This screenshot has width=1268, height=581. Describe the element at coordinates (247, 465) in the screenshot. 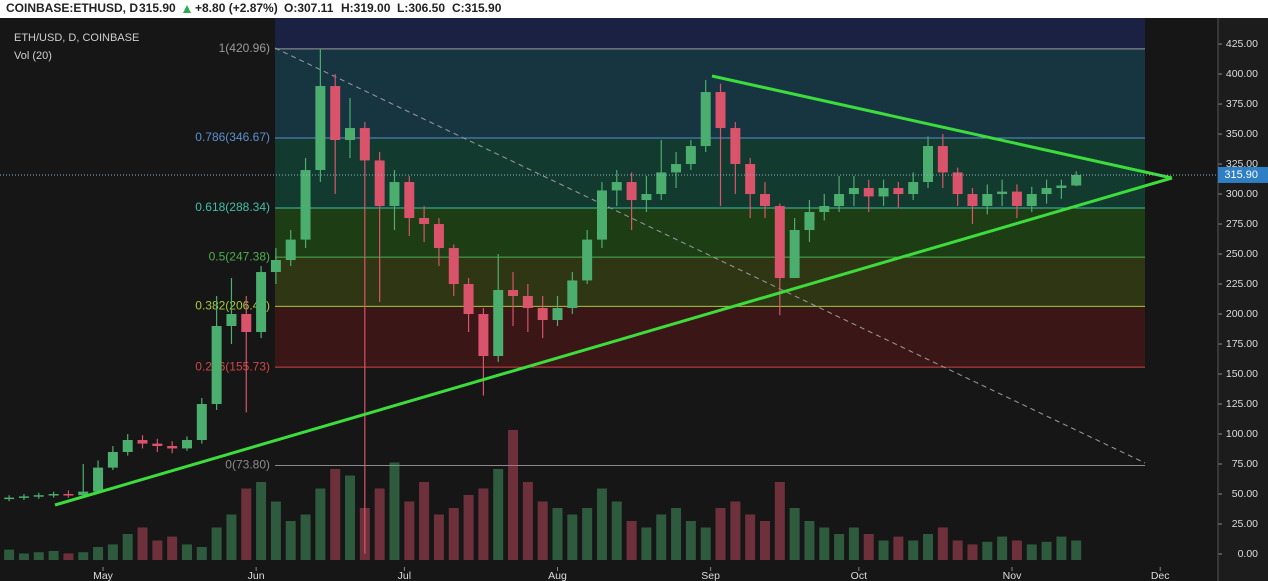

I see `fib-level-label: 0(73.80)` at that location.